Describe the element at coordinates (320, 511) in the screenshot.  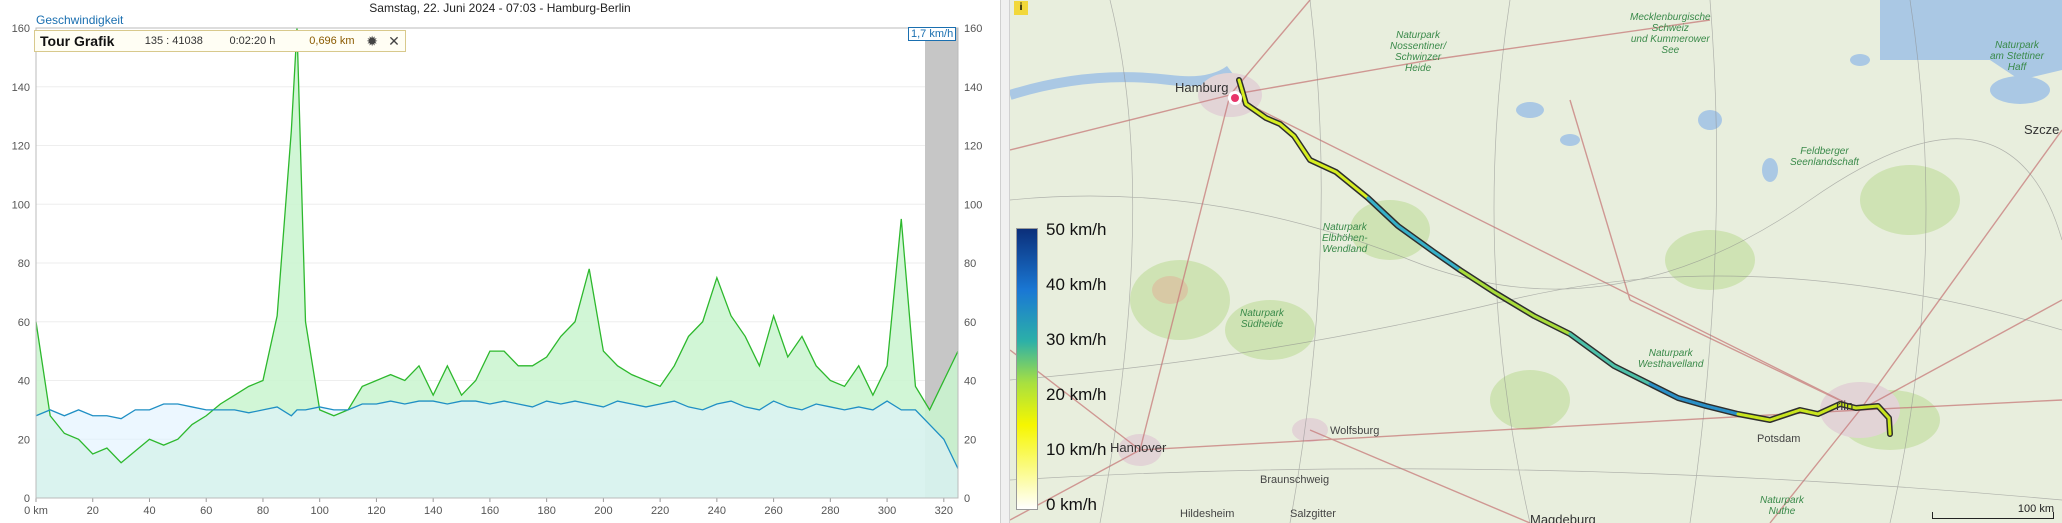
I see `x-tick-label: 100` at that location.